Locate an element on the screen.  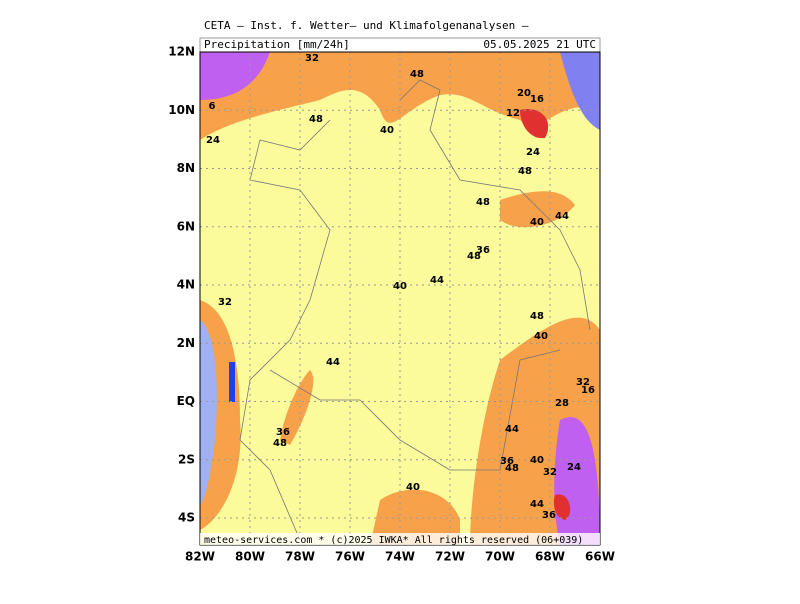
lon-label: 78W is located at coordinates (300, 557).